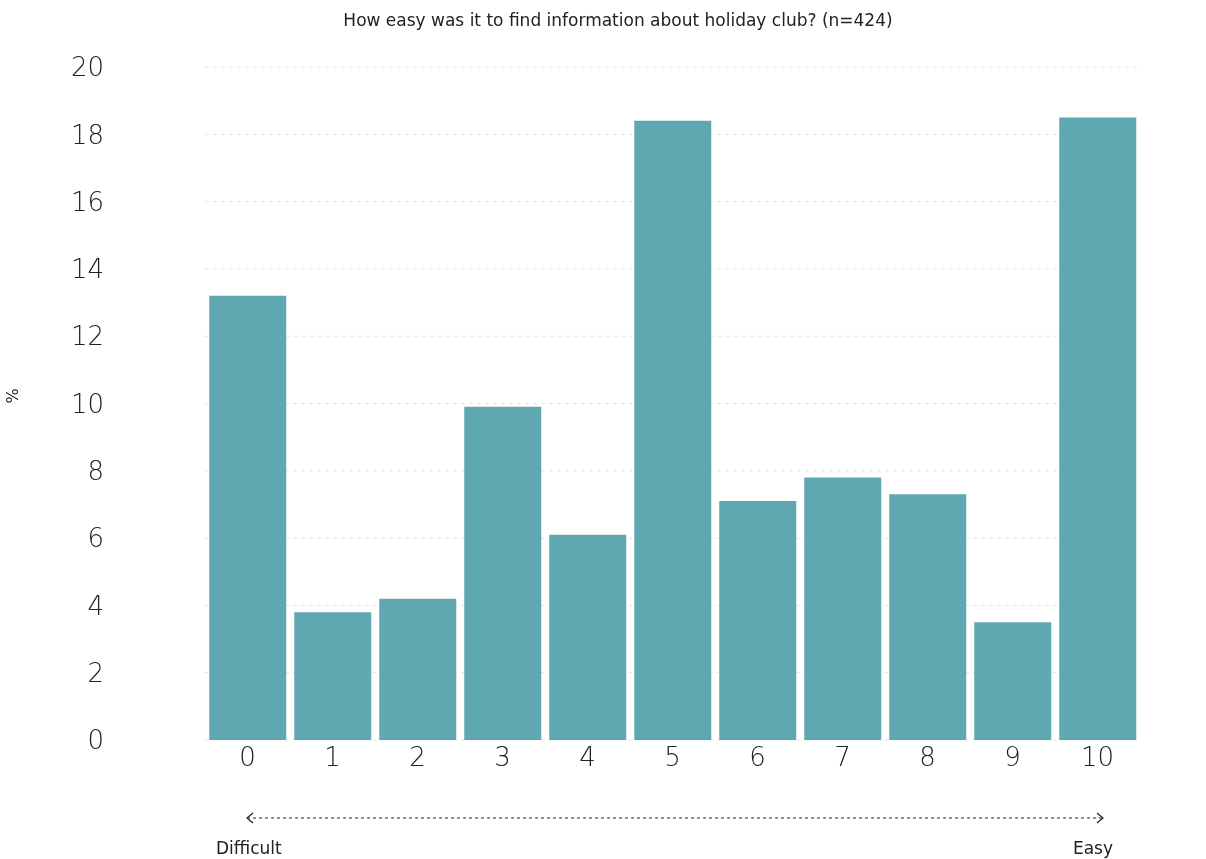  I want to click on x-tick-label: 1, so click(332, 757).